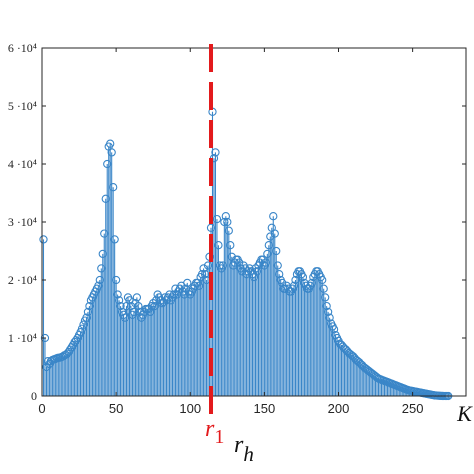 The image size is (474, 474). What do you see at coordinates (41, 408) in the screenshot?
I see `x-tick-label: 0` at bounding box center [41, 408].